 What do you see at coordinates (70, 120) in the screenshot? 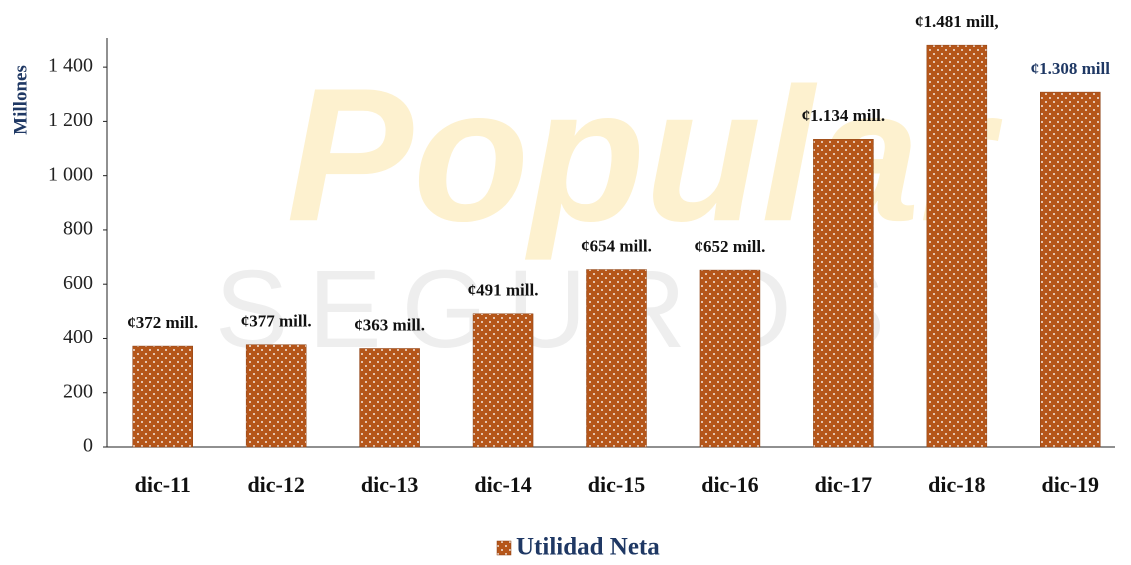
I see `y-tick-label: 1 200` at bounding box center [70, 120].